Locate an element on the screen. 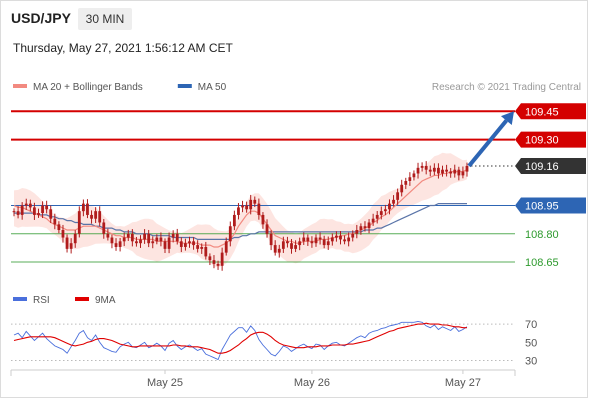  x-tick-label-2: May 27 is located at coordinates (463, 383).